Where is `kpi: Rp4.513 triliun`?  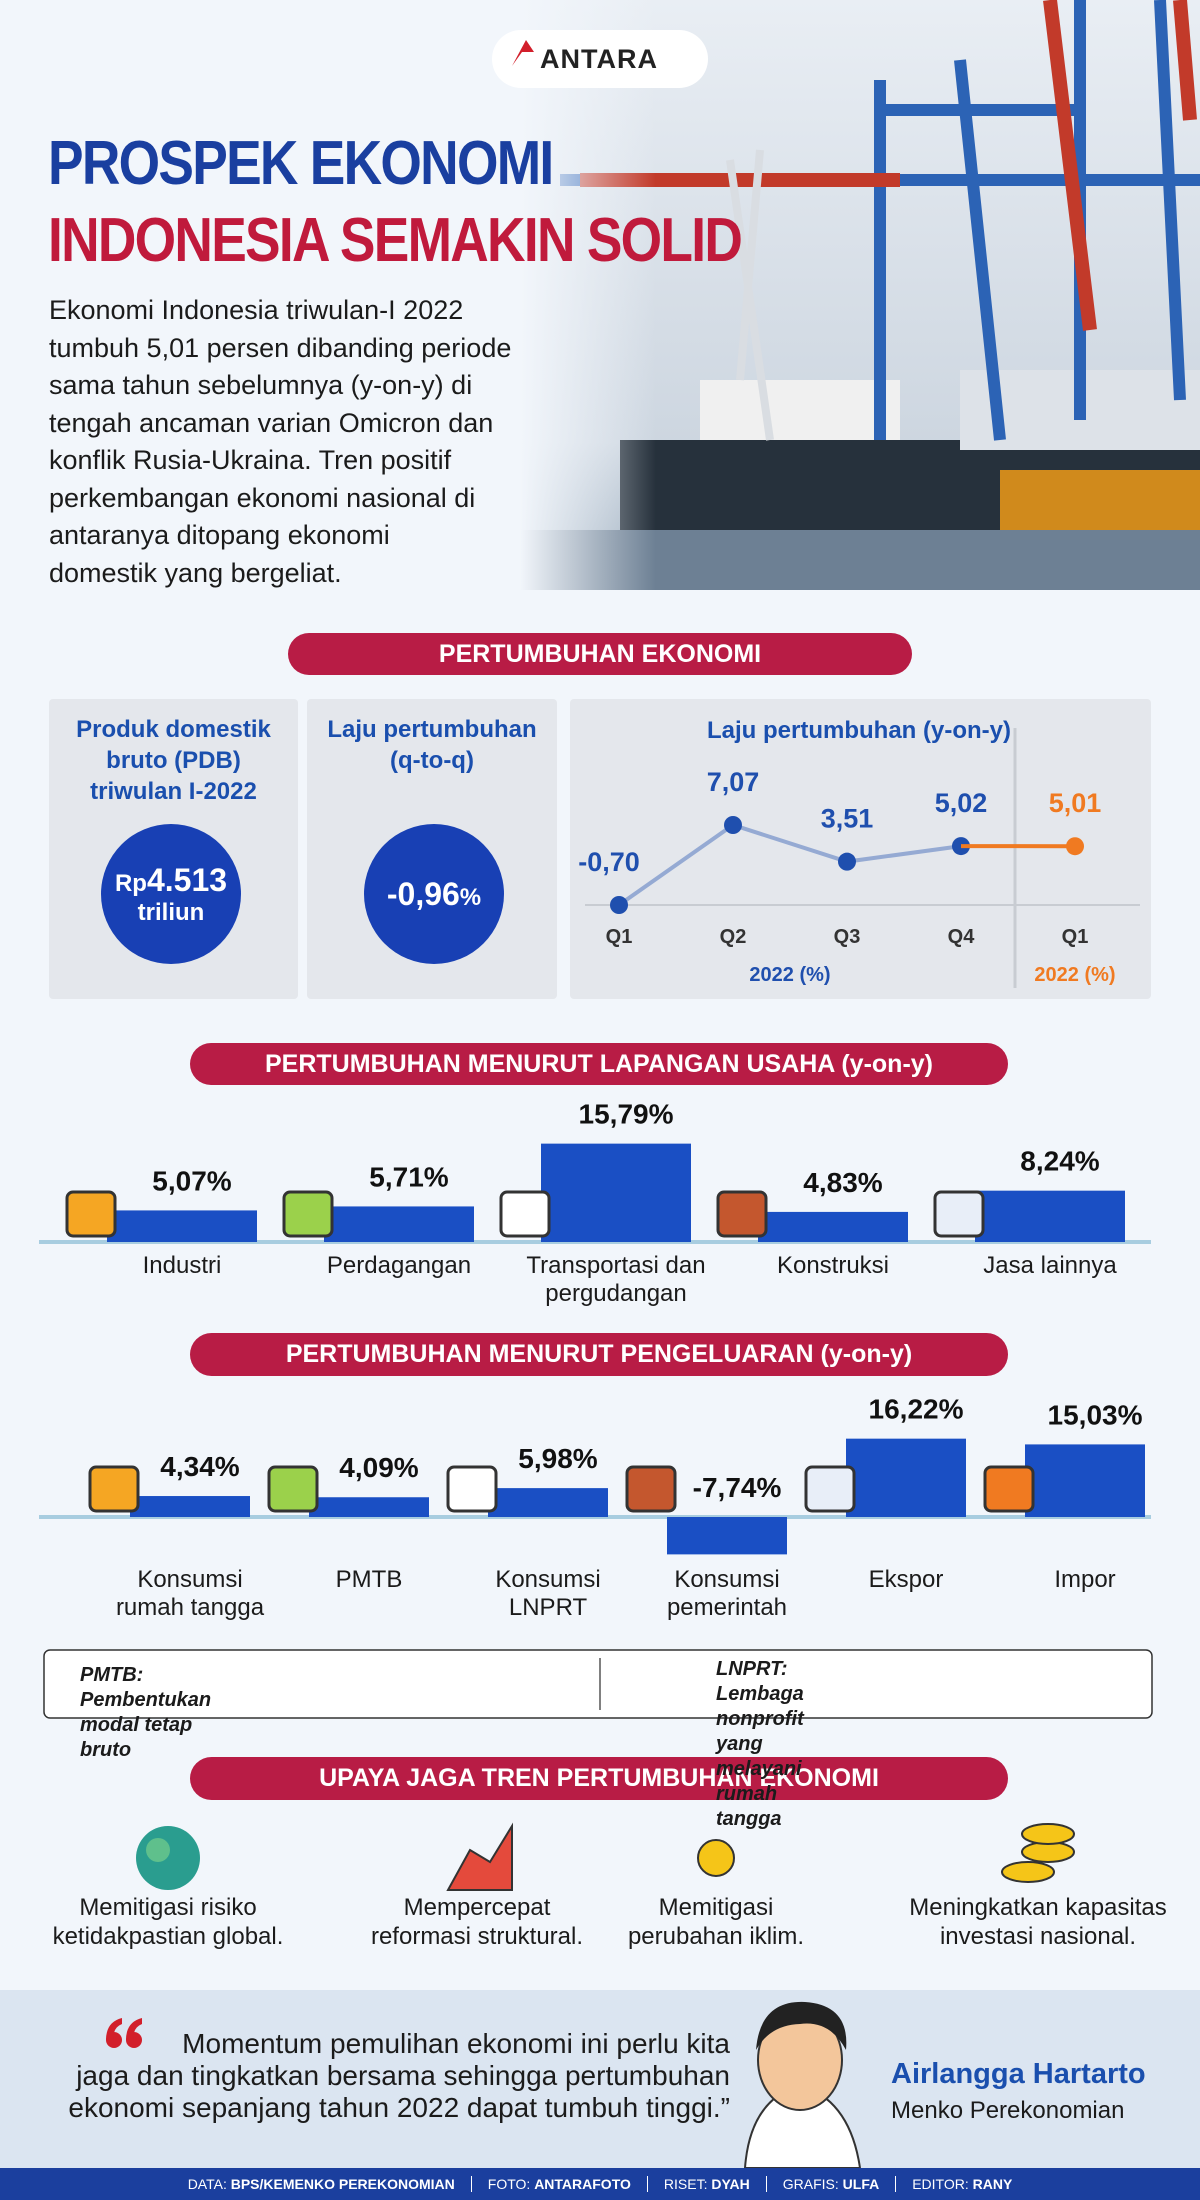
kpi: Rp4.513 triliun is located at coordinates (171, 894).